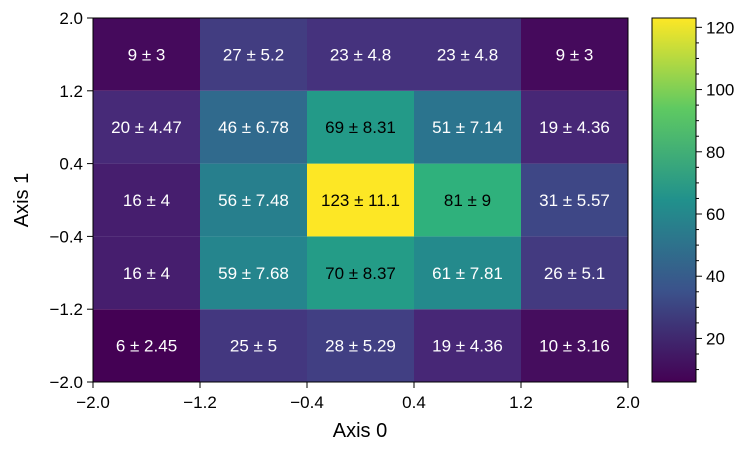 The width and height of the screenshot is (752, 453). What do you see at coordinates (93, 402) in the screenshot?
I see `x-tick-label: −2.0` at bounding box center [93, 402].